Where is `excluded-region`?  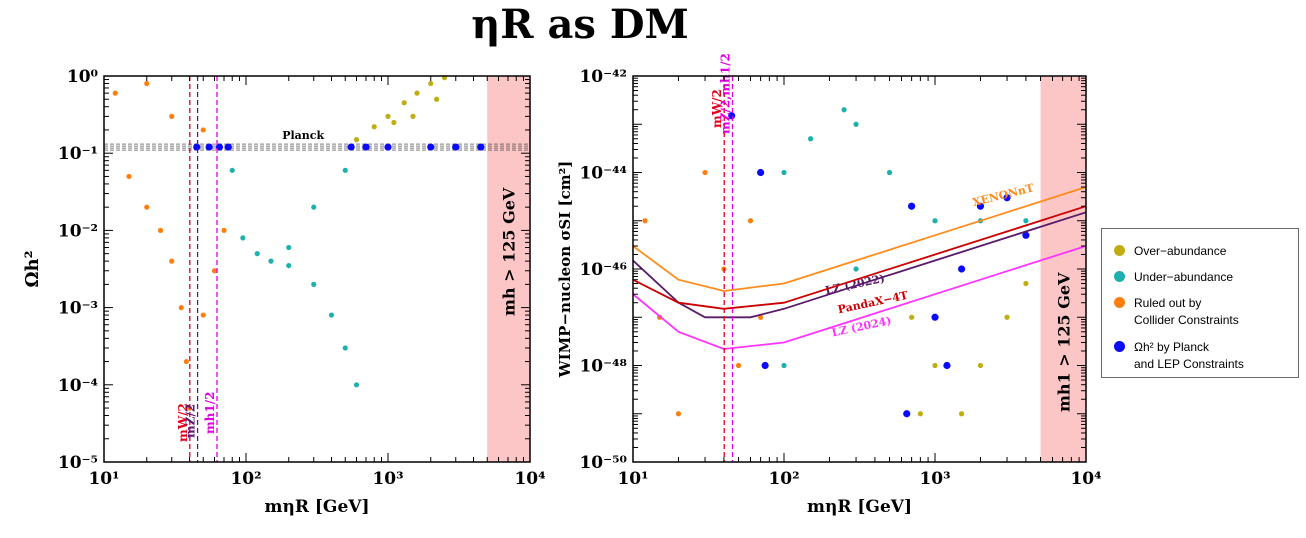 excluded-region is located at coordinates (508, 269).